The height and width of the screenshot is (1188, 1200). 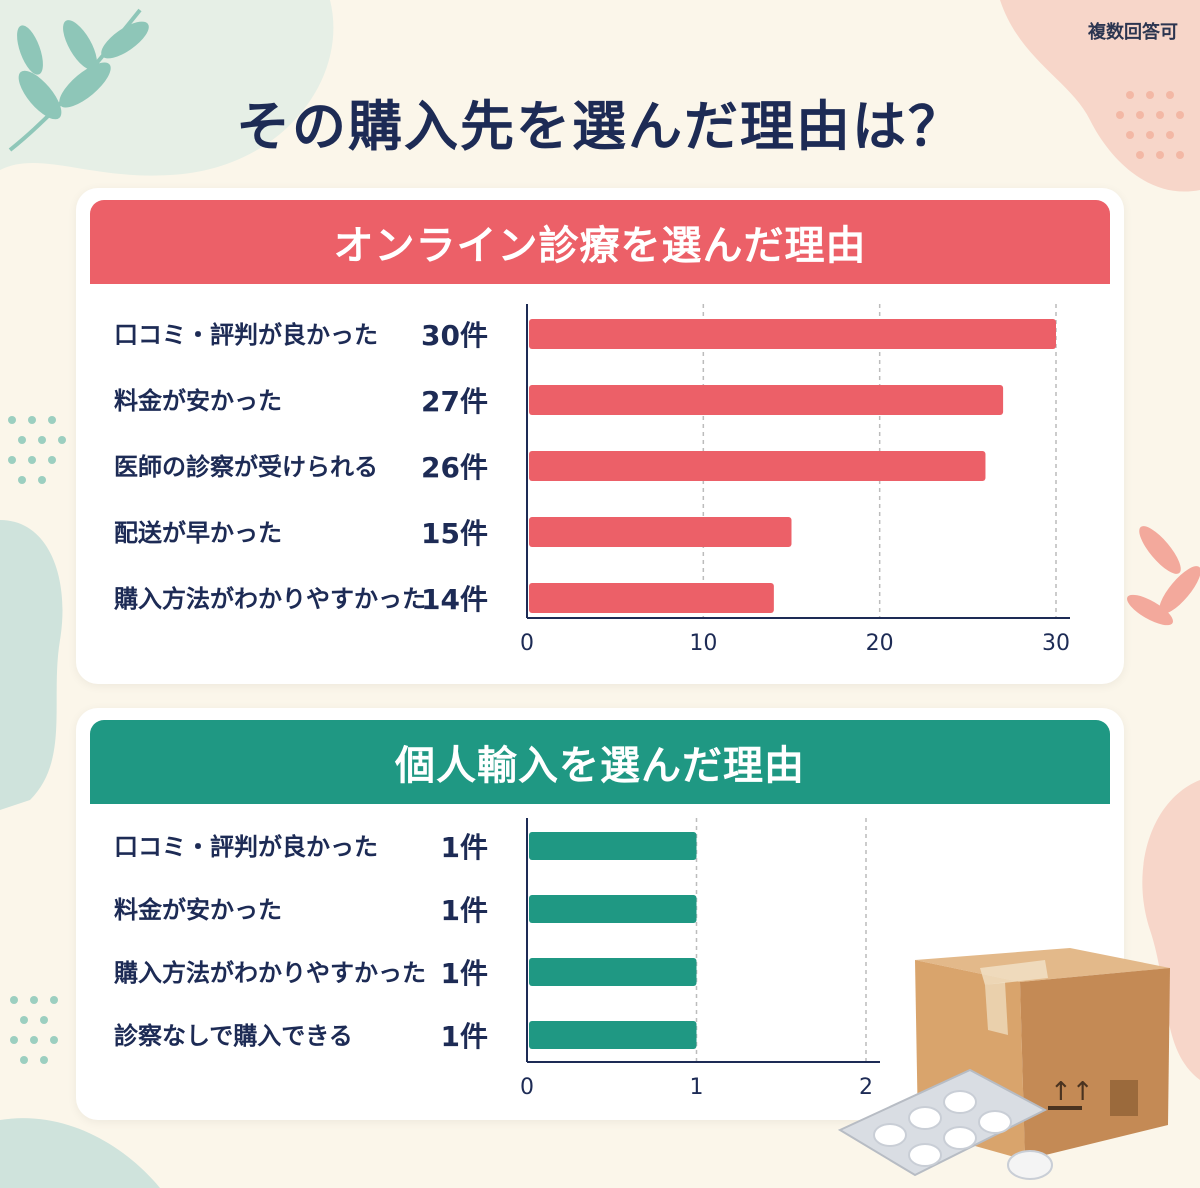 What do you see at coordinates (1171, 930) in the screenshot?
I see `right-blob` at bounding box center [1171, 930].